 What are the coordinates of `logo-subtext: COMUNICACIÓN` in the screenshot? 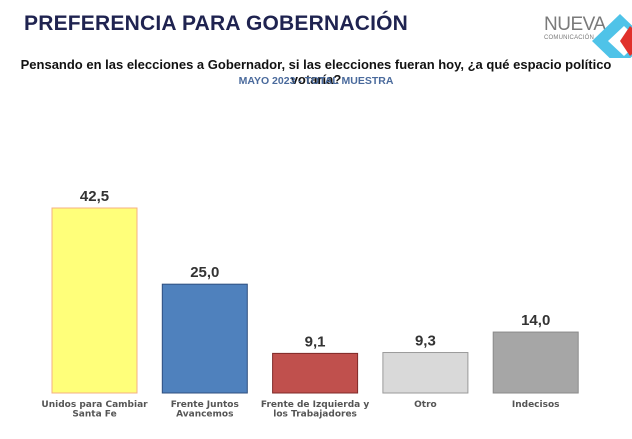 It's located at (569, 38).